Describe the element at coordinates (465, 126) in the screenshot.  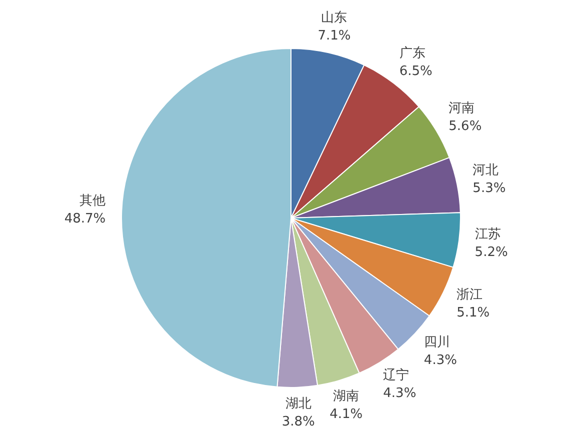
I see `data-label: 5.6%` at that location.